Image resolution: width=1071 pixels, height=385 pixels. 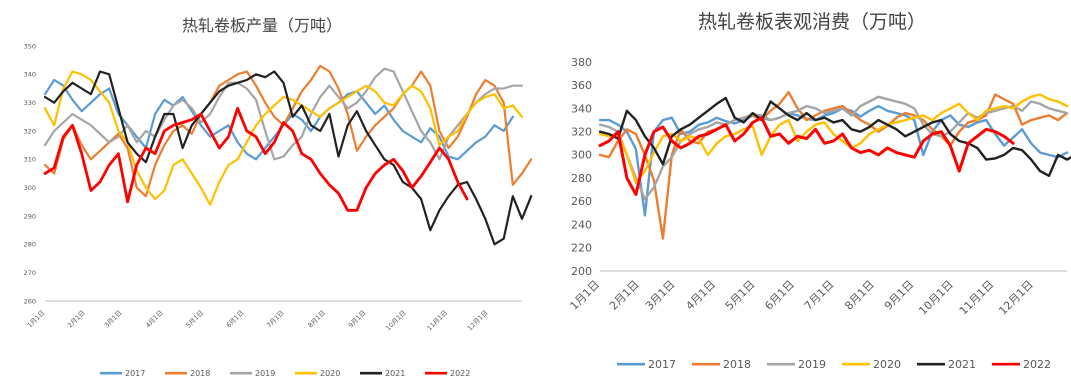 I want to click on production-y-tick-label: 310, so click(x=30, y=160).